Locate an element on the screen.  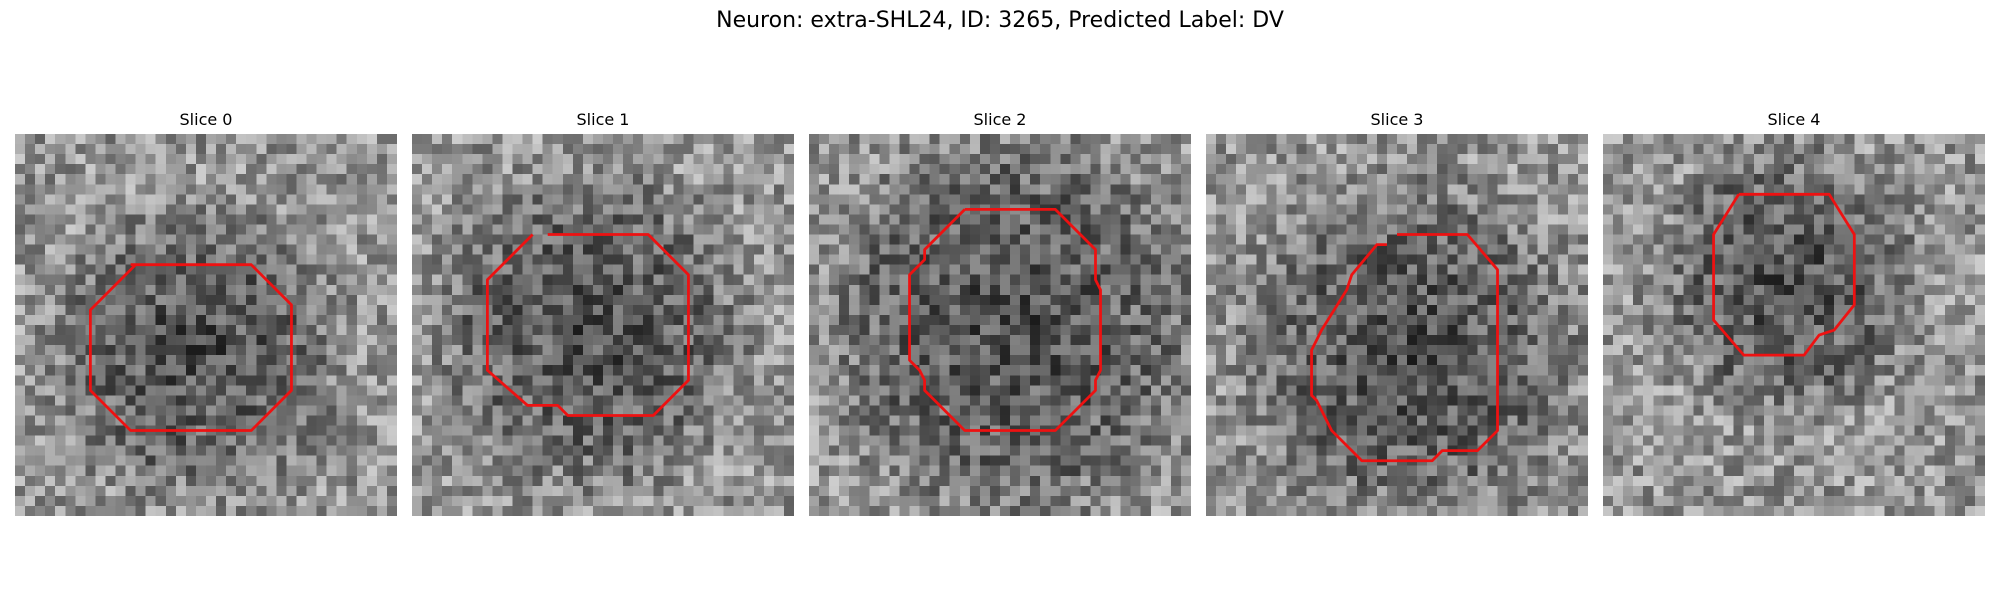
panel-title-1: Slice 1 is located at coordinates (603, 119).